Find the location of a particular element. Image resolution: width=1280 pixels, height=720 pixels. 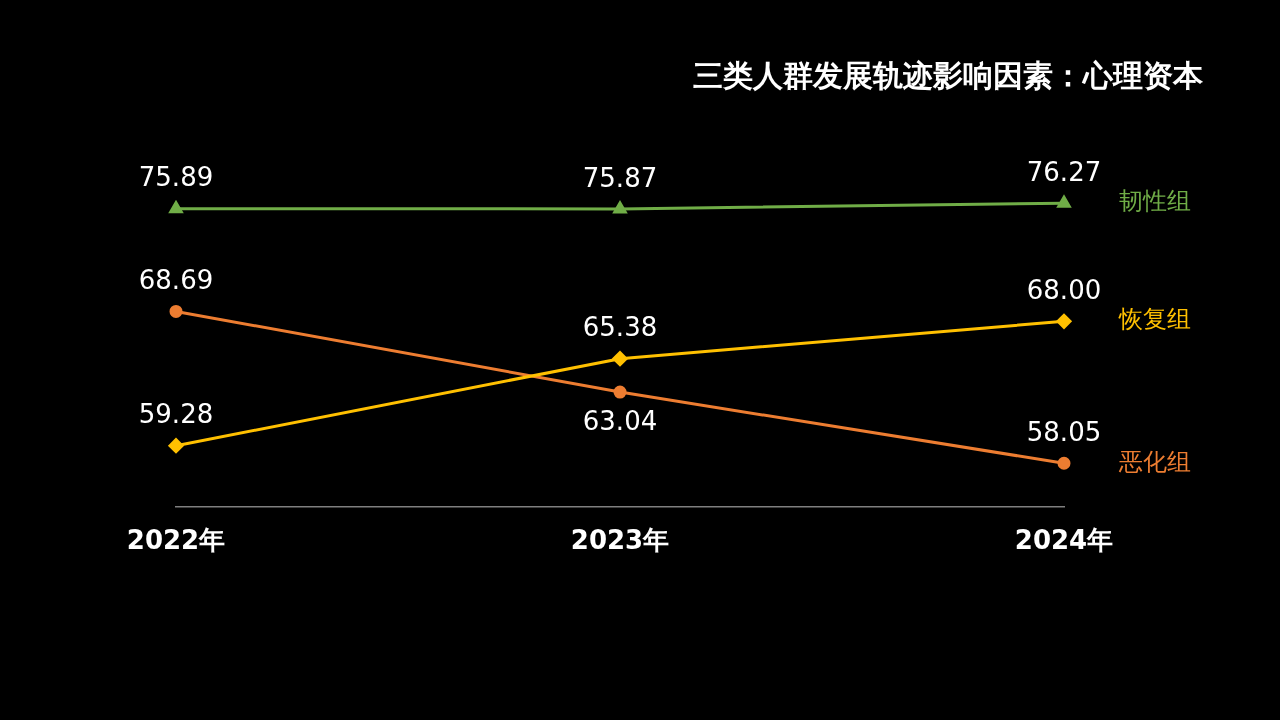

data-label: 65.38 is located at coordinates (620, 327).